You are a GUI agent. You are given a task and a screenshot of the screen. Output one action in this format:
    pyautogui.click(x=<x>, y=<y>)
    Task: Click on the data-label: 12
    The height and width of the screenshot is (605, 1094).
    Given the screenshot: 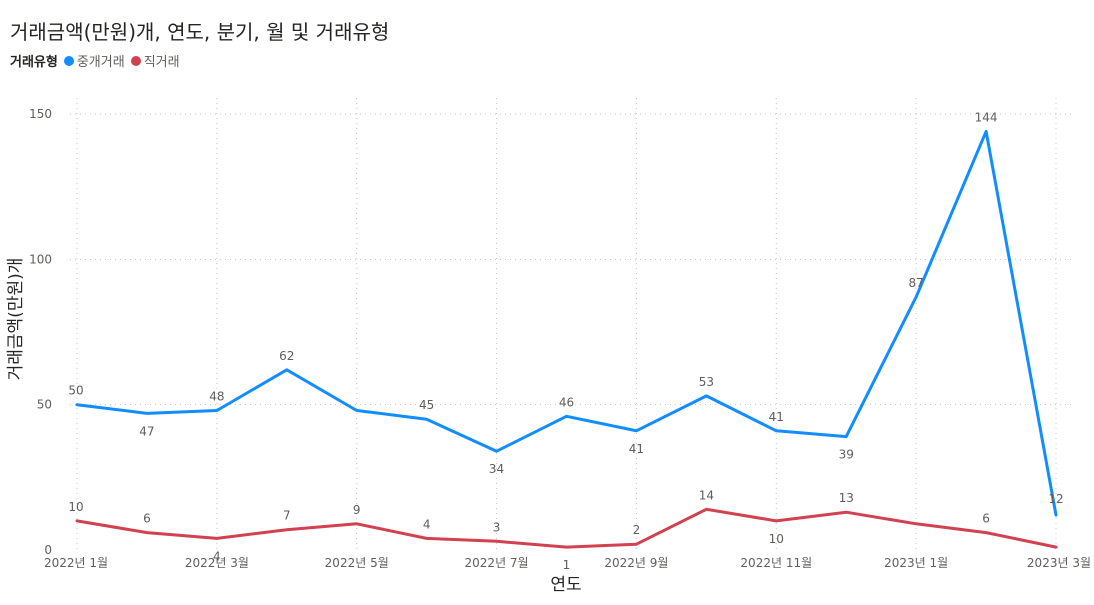 What is the action you would take?
    pyautogui.click(x=1055, y=499)
    